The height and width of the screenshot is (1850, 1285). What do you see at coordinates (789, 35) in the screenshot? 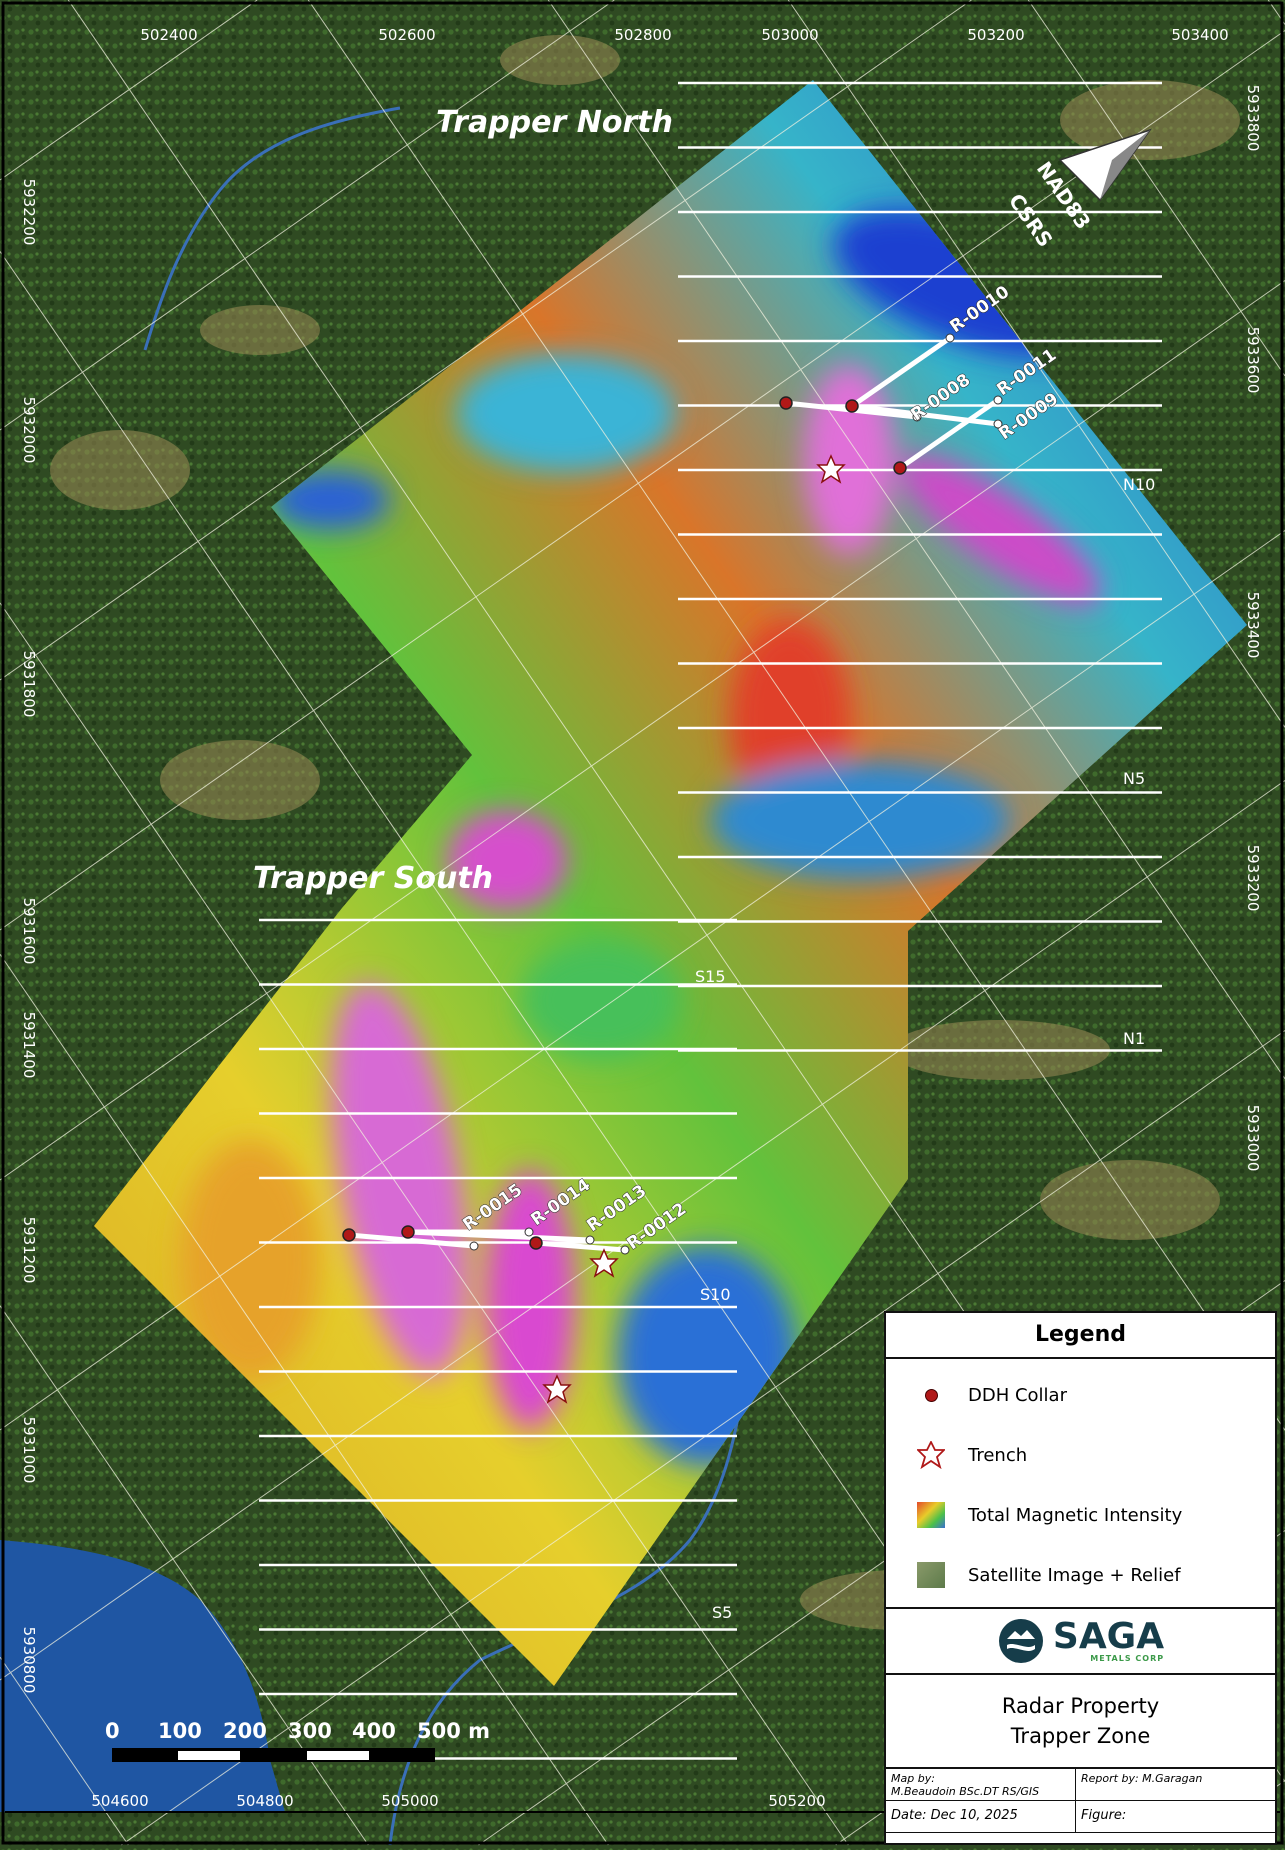
I see `coordinate-label: 503000` at bounding box center [789, 35].